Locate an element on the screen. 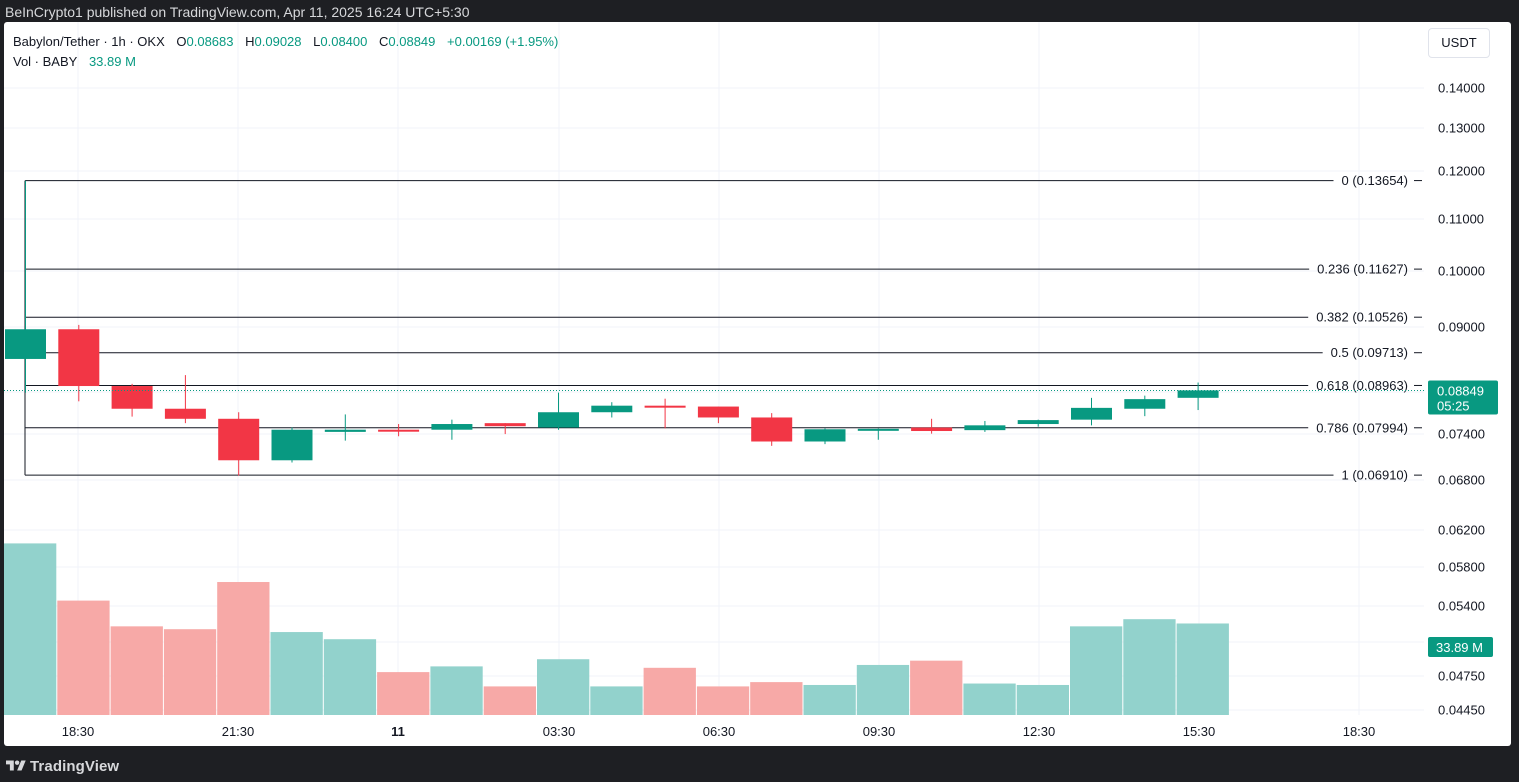 This screenshot has height=782, width=1519. low-value: 0.08400 is located at coordinates (344, 41).